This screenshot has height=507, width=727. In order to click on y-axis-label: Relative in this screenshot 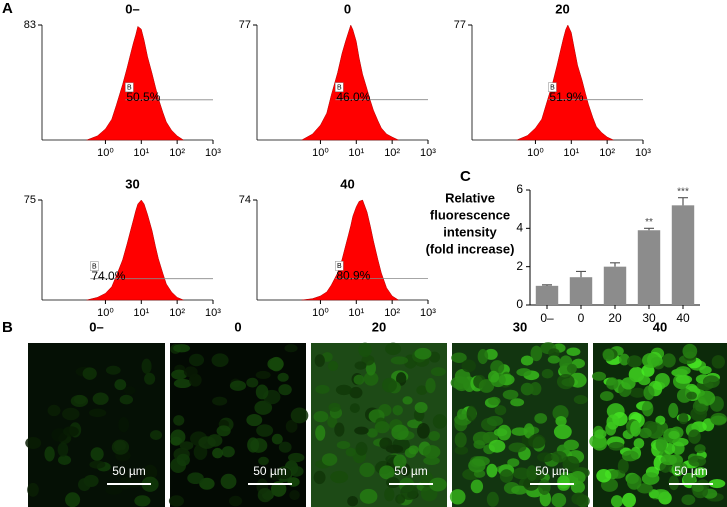, I will do `click(470, 197)`.